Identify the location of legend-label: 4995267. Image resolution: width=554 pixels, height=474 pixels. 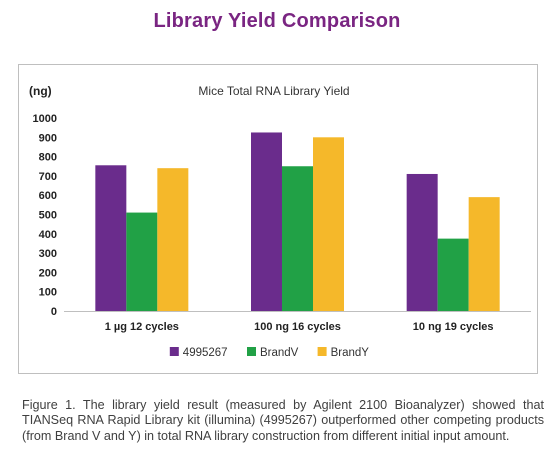
(205, 353).